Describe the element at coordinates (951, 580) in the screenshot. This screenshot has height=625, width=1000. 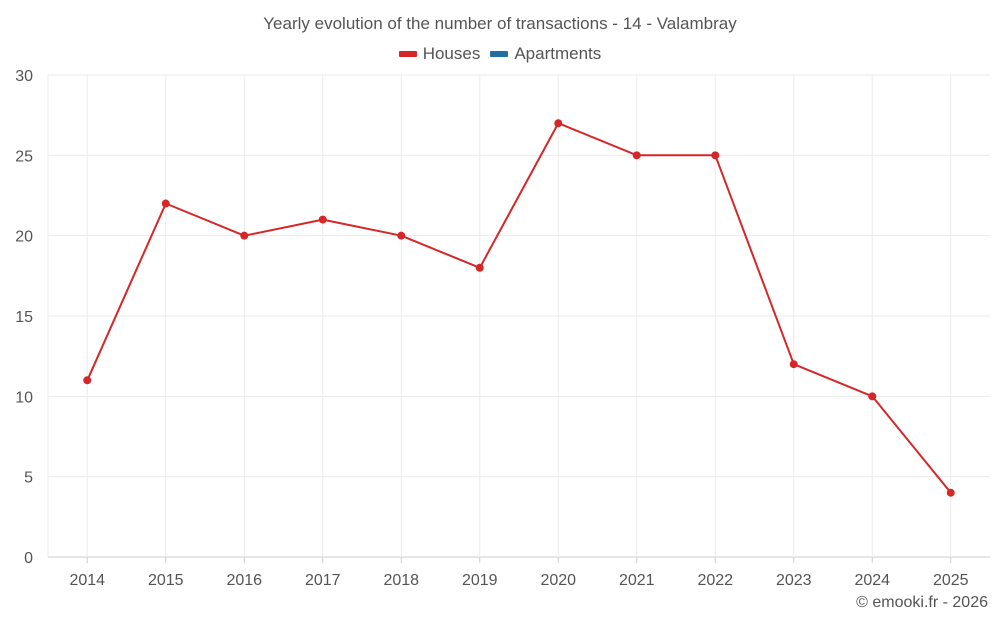
I see `x-tick-label: 2025` at that location.